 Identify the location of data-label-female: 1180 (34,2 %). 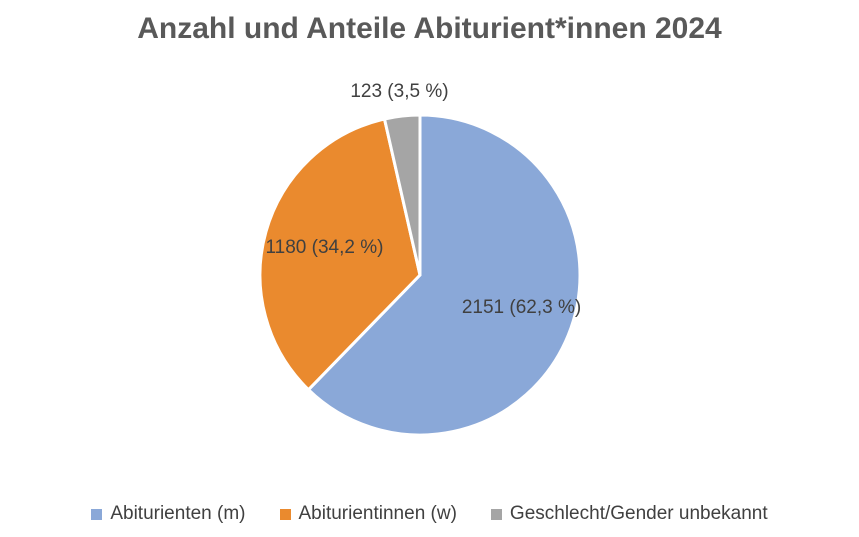
(325, 247).